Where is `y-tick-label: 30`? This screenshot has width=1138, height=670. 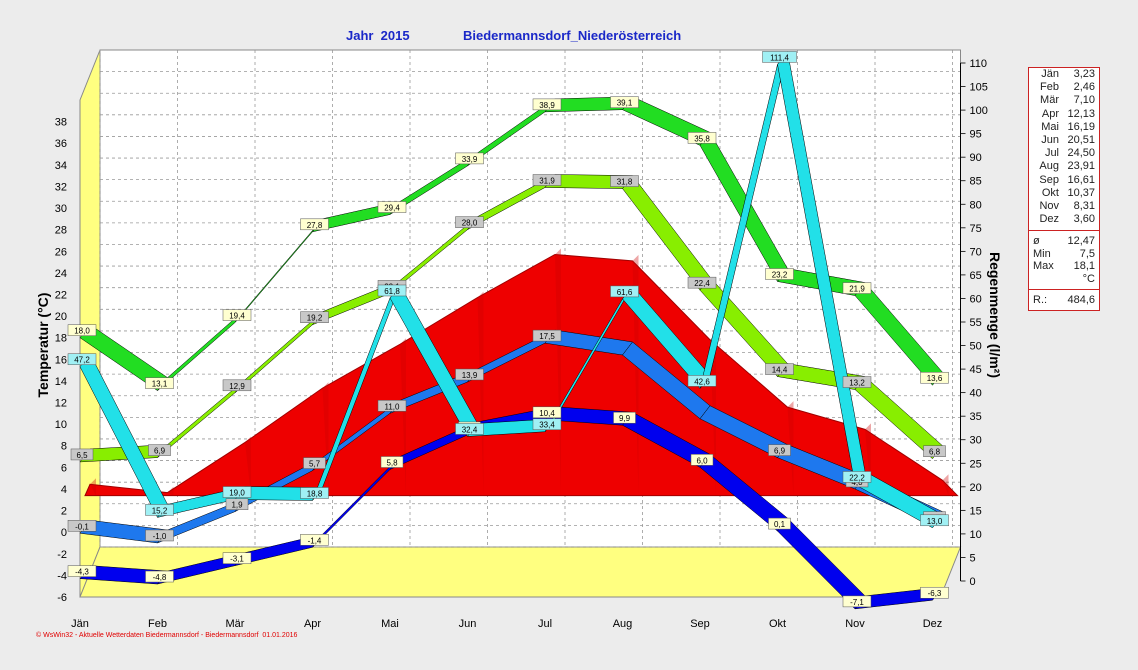
y-tick-label: 30 is located at coordinates (61, 209).